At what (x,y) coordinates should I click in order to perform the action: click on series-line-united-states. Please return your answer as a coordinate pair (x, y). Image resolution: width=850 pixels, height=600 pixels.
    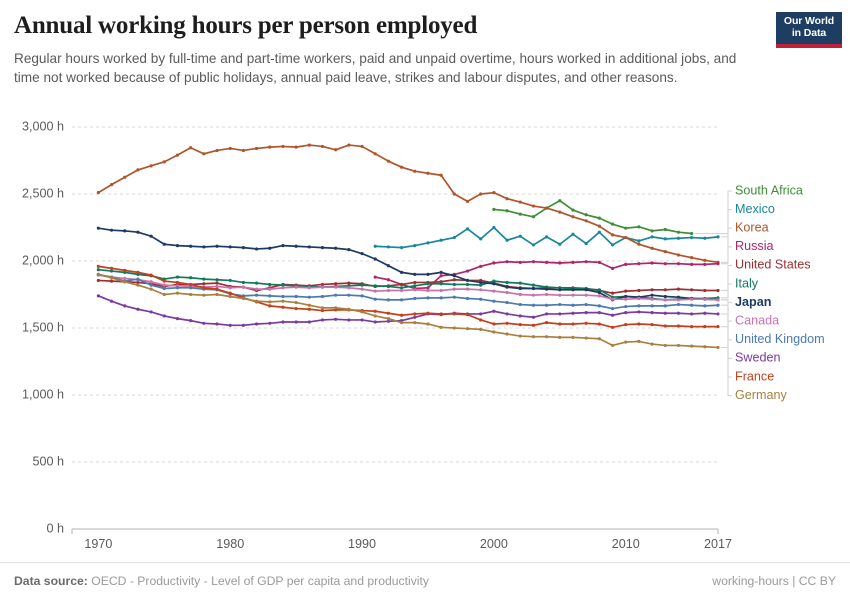
    Looking at the image, I should click on (408, 286).